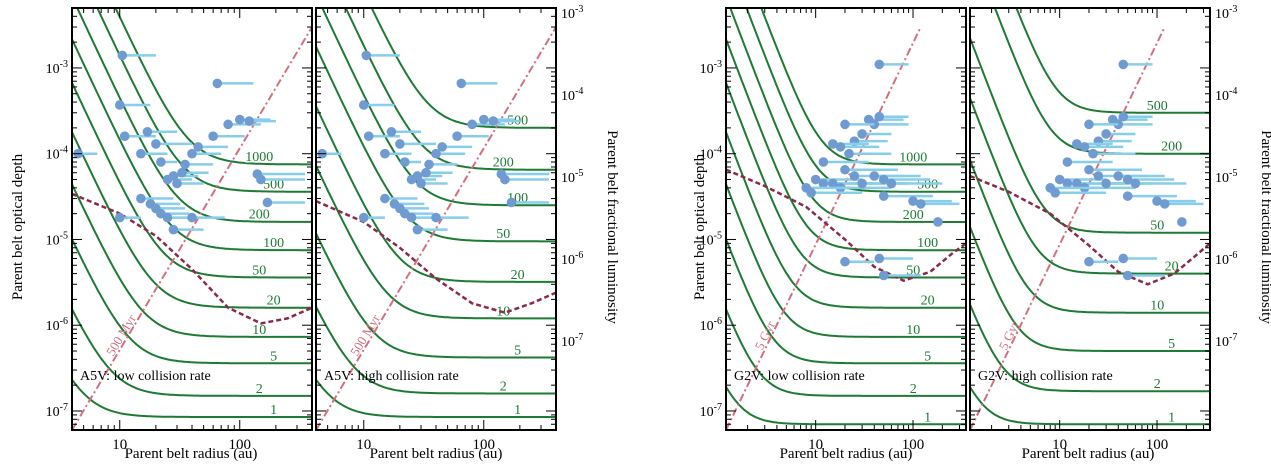 The width and height of the screenshot is (1271, 464). I want to click on right-y-label-2: Parent belt fractional luminosity, so click(1264, 227).